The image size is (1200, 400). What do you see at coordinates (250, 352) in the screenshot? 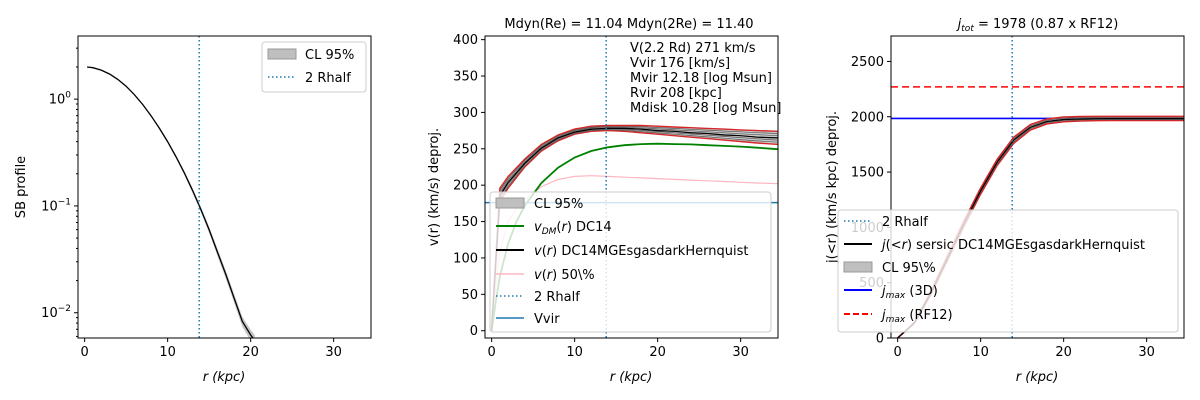
I see `sb-xtick-label: 20` at bounding box center [250, 352].